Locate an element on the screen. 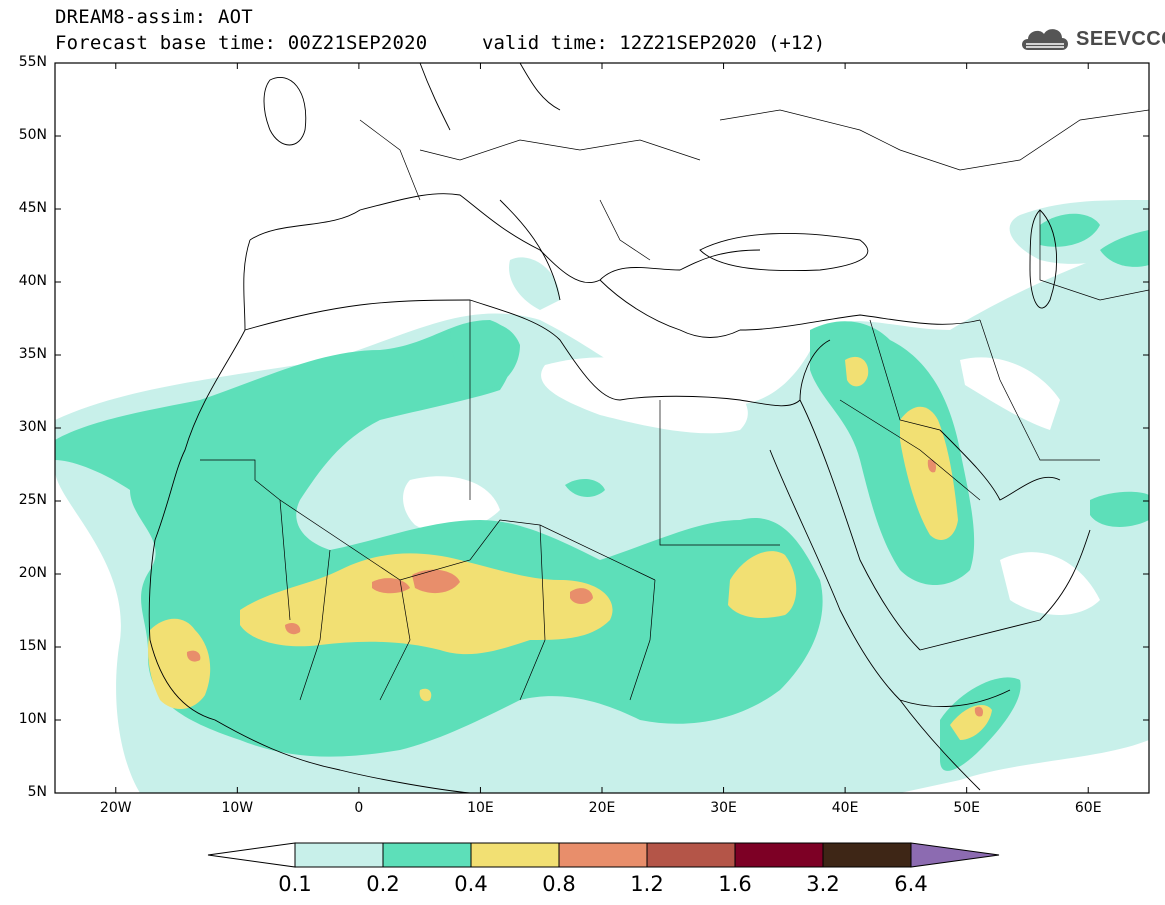 Image resolution: width=1165 pixels, height=905 pixels. logo-text: SEEVCCC is located at coordinates (1120, 38).